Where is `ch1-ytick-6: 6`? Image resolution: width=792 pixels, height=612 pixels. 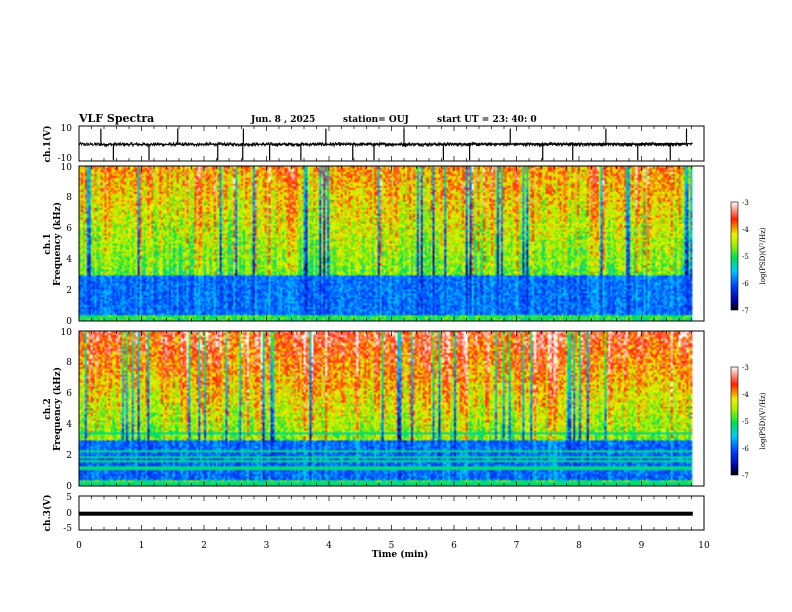 ch1-ytick-6: 6 is located at coordinates (69, 229).